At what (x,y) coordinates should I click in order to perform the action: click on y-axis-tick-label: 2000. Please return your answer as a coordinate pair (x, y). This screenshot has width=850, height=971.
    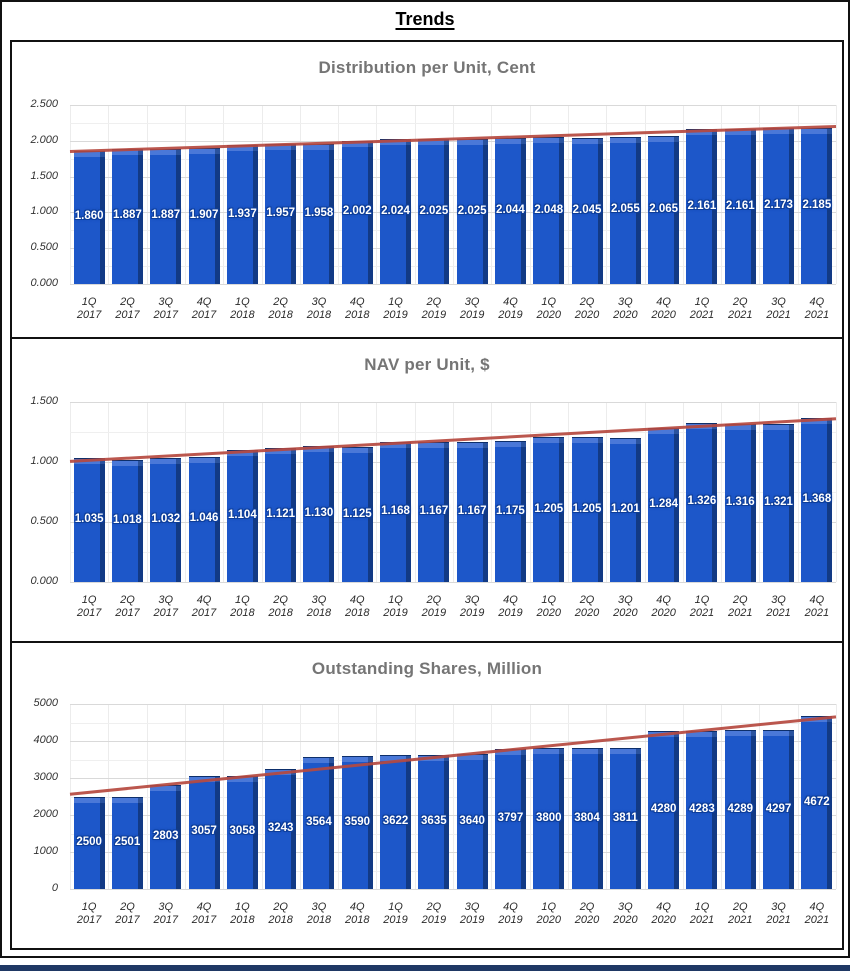
    Looking at the image, I should click on (45, 814).